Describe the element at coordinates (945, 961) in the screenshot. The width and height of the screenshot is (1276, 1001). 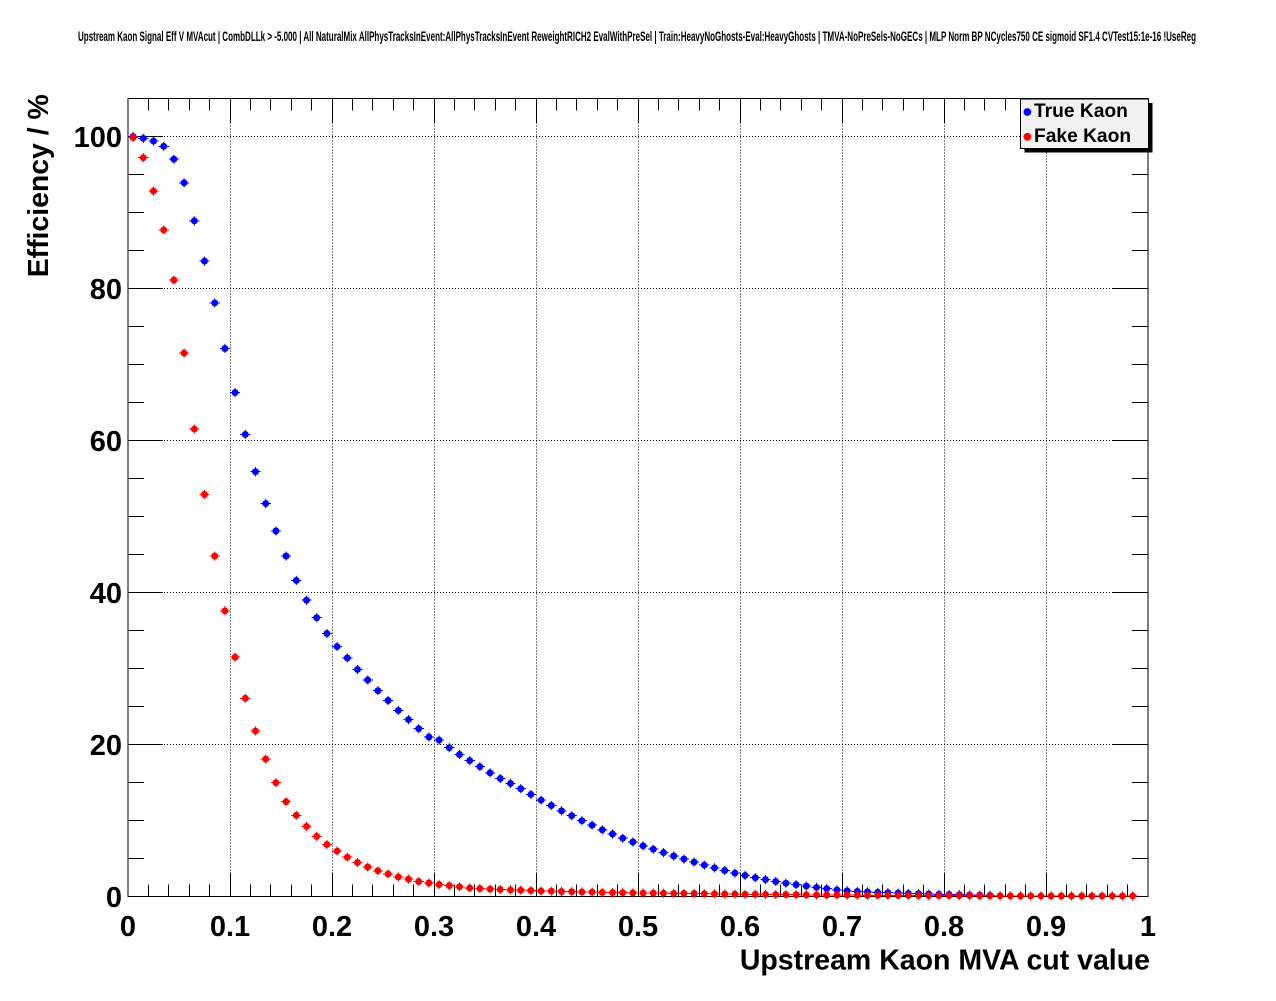
I see `svg-text: Upstream Kaon MVA cut value` at that location.